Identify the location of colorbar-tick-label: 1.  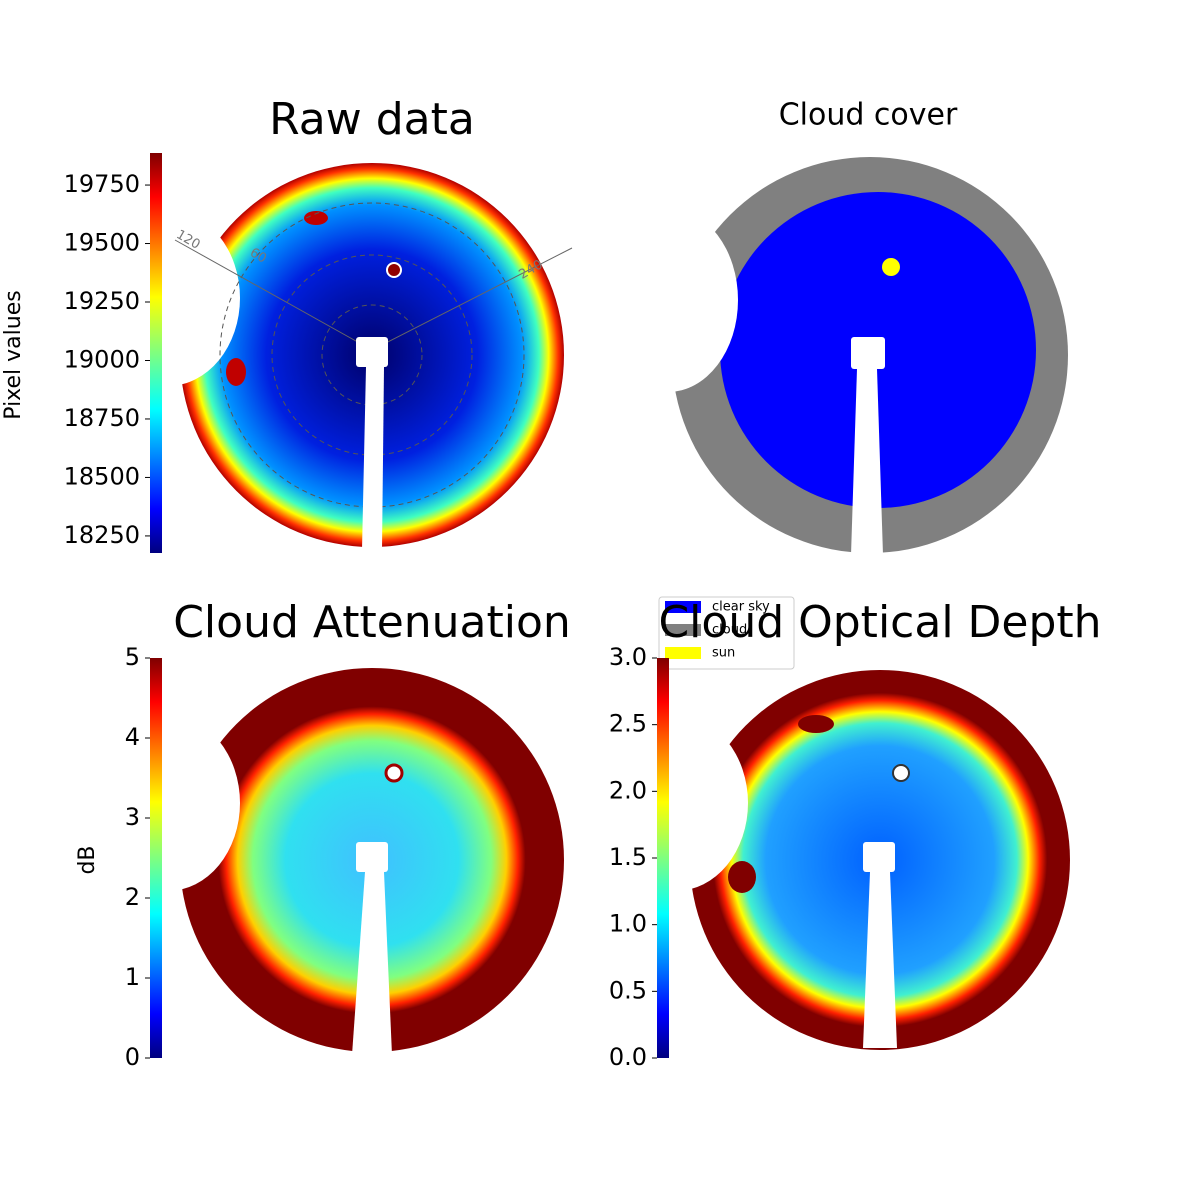
(132, 977).